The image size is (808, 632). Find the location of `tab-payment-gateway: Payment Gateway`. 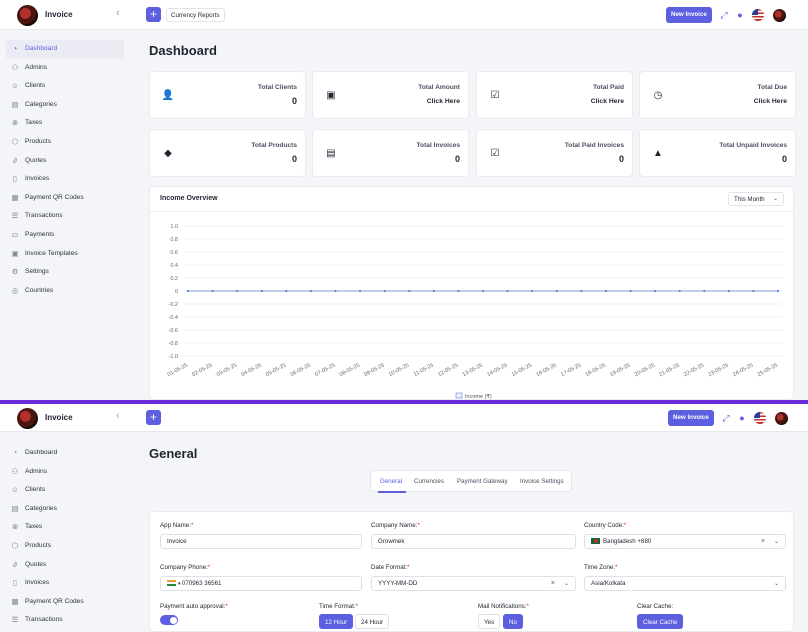

tab-payment-gateway: Payment Gateway is located at coordinates (482, 481).